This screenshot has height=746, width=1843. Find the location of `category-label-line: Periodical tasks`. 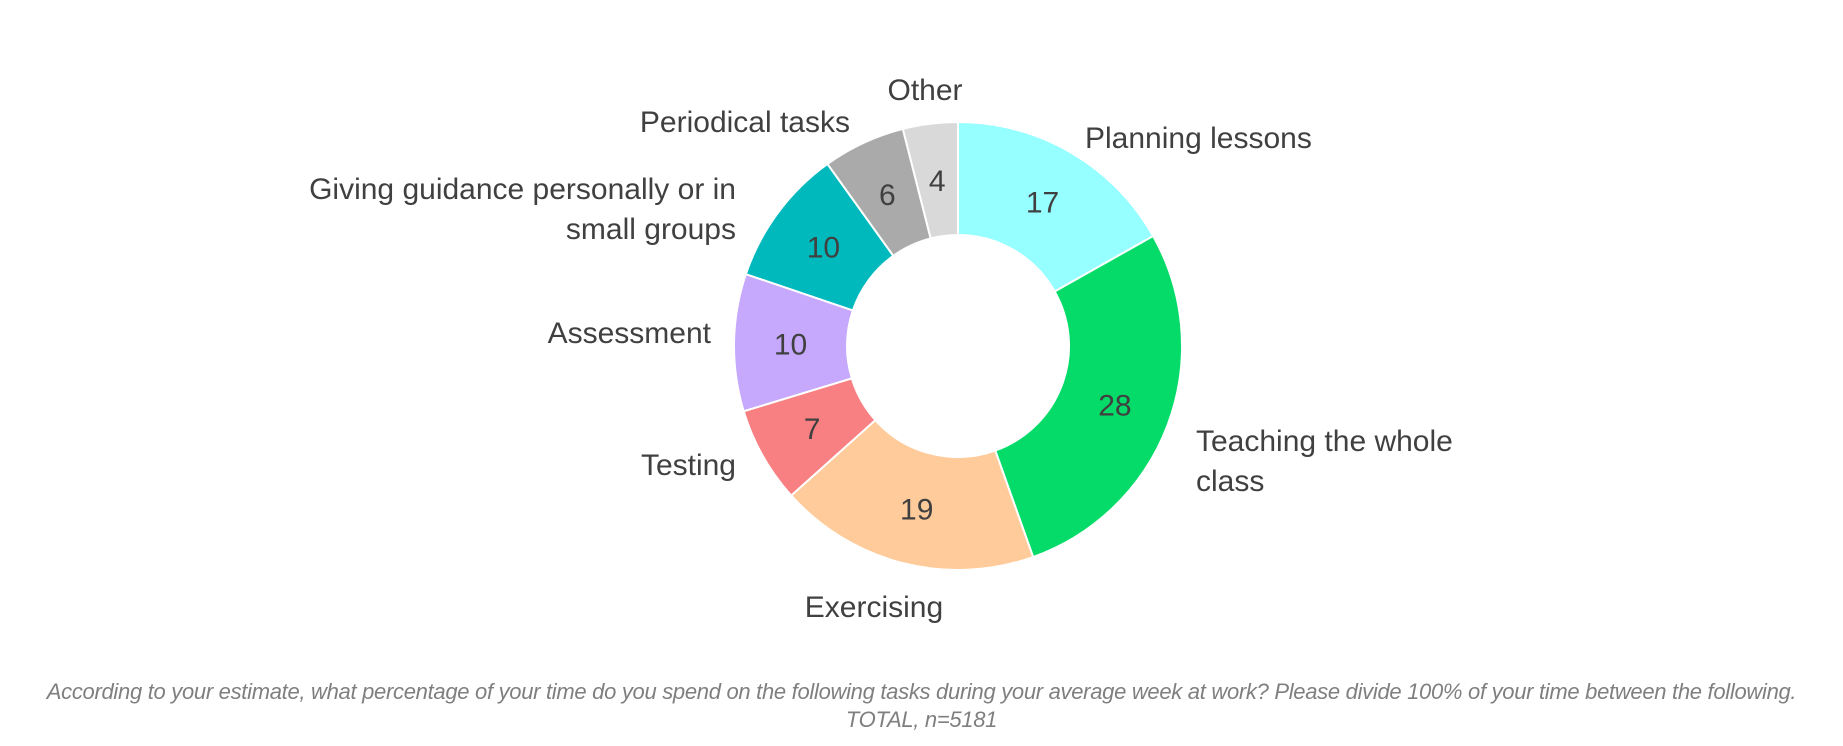

category-label-line: Periodical tasks is located at coordinates (745, 122).